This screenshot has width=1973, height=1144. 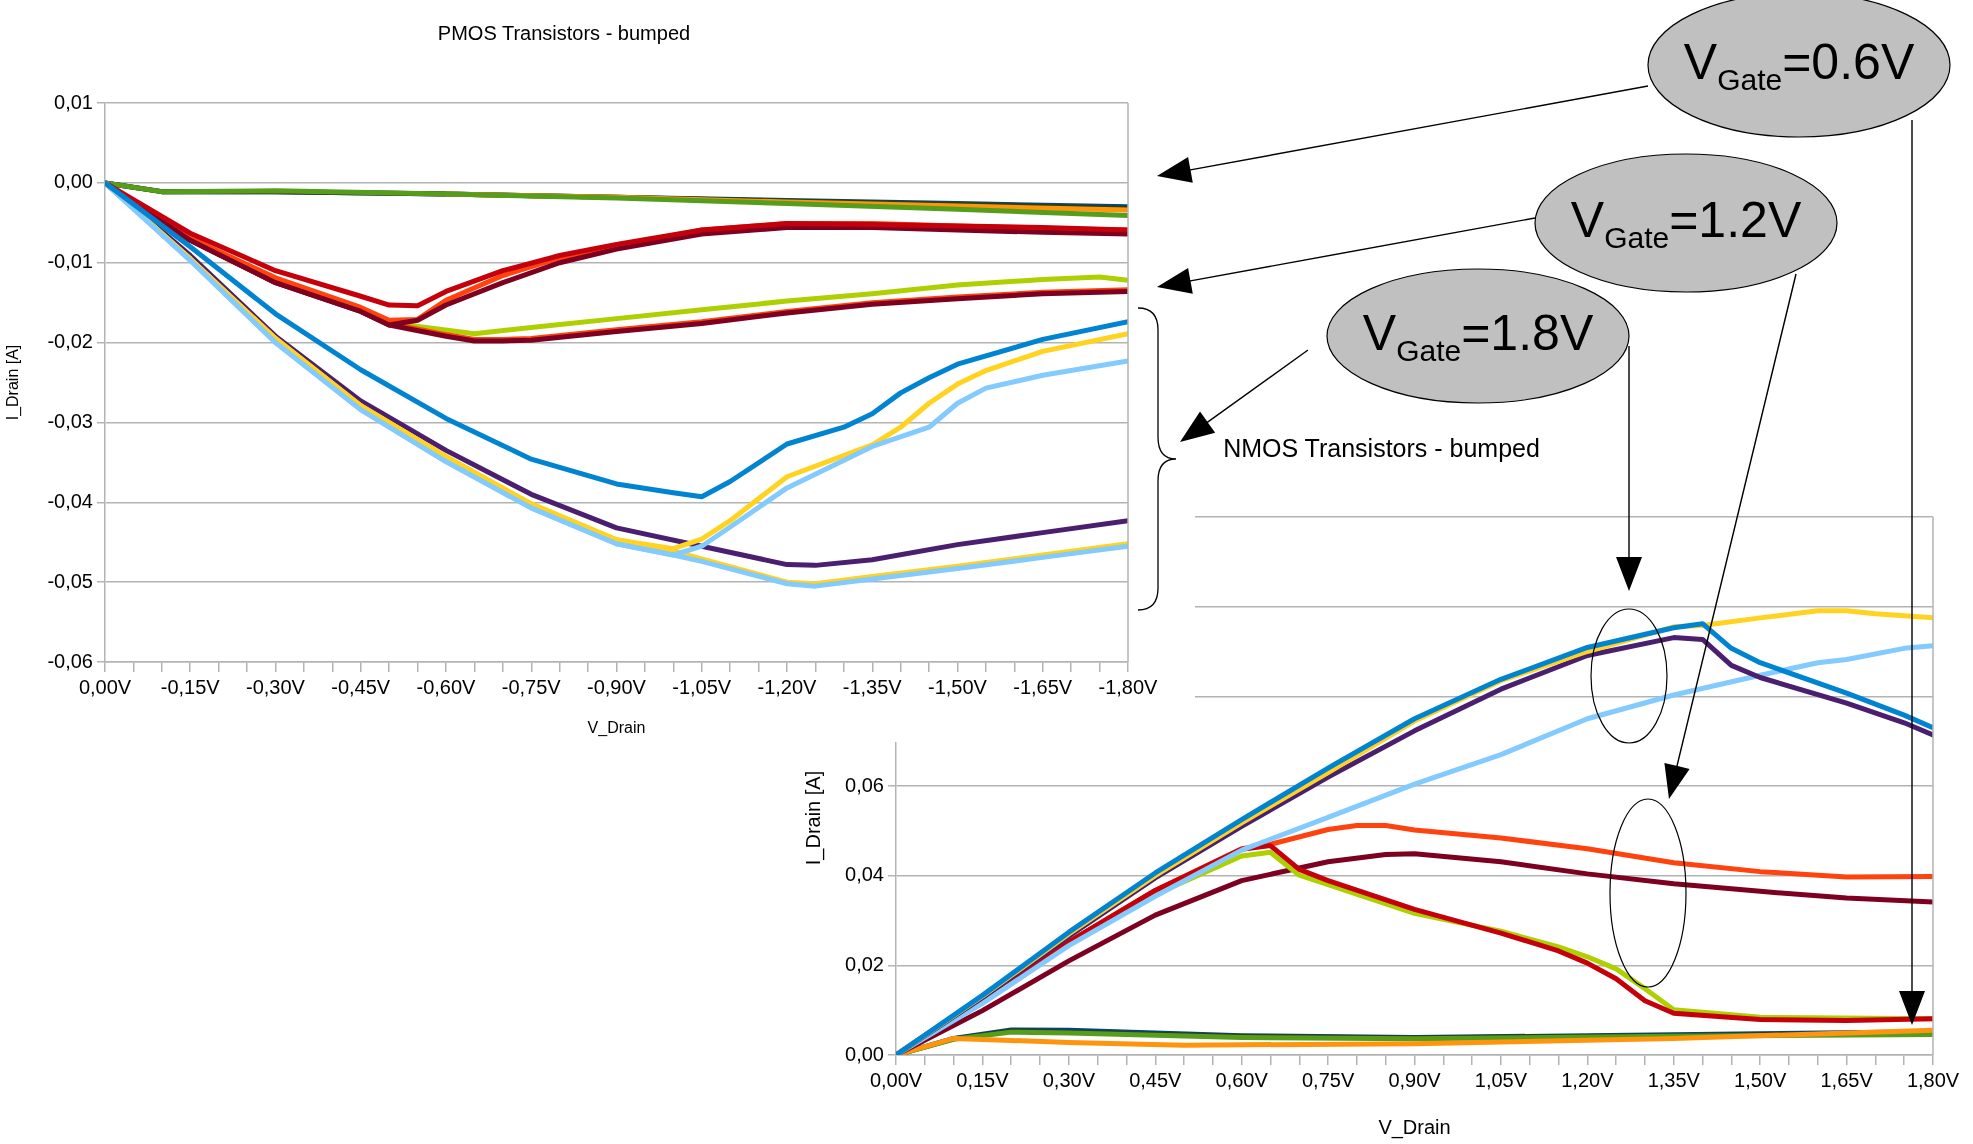 What do you see at coordinates (276, 686) in the screenshot?
I see `x-tick-label: -0,30V` at bounding box center [276, 686].